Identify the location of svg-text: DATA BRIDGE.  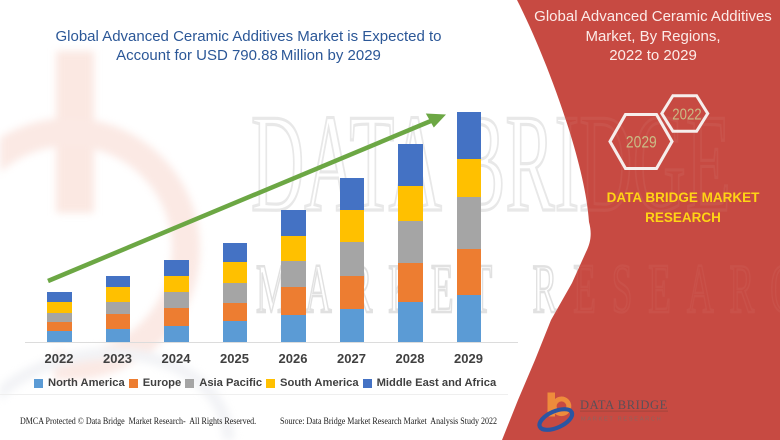
(624, 405).